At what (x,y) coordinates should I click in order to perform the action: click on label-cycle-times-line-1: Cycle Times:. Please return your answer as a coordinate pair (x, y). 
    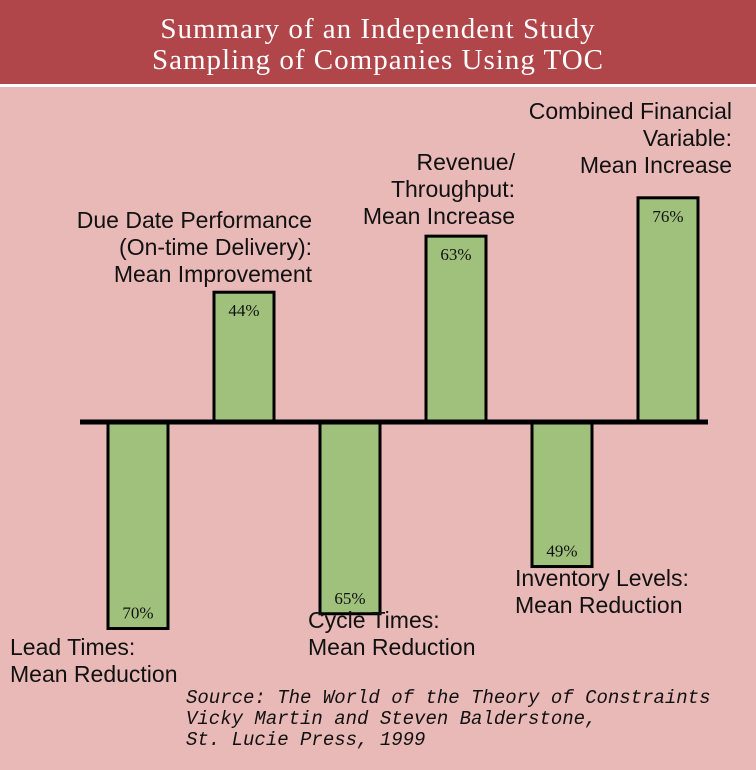
    Looking at the image, I should click on (374, 620).